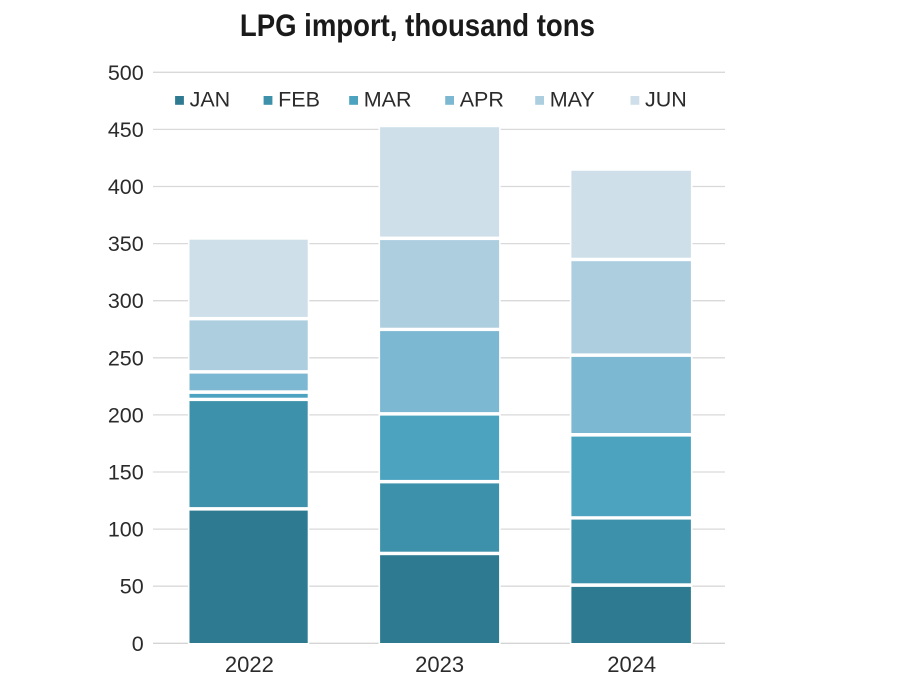  Describe the element at coordinates (126, 415) in the screenshot. I see `svg-text: 200` at that location.